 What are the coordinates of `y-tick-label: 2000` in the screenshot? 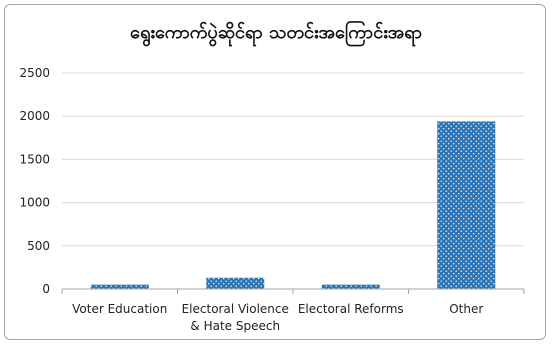 It's located at (34, 116).